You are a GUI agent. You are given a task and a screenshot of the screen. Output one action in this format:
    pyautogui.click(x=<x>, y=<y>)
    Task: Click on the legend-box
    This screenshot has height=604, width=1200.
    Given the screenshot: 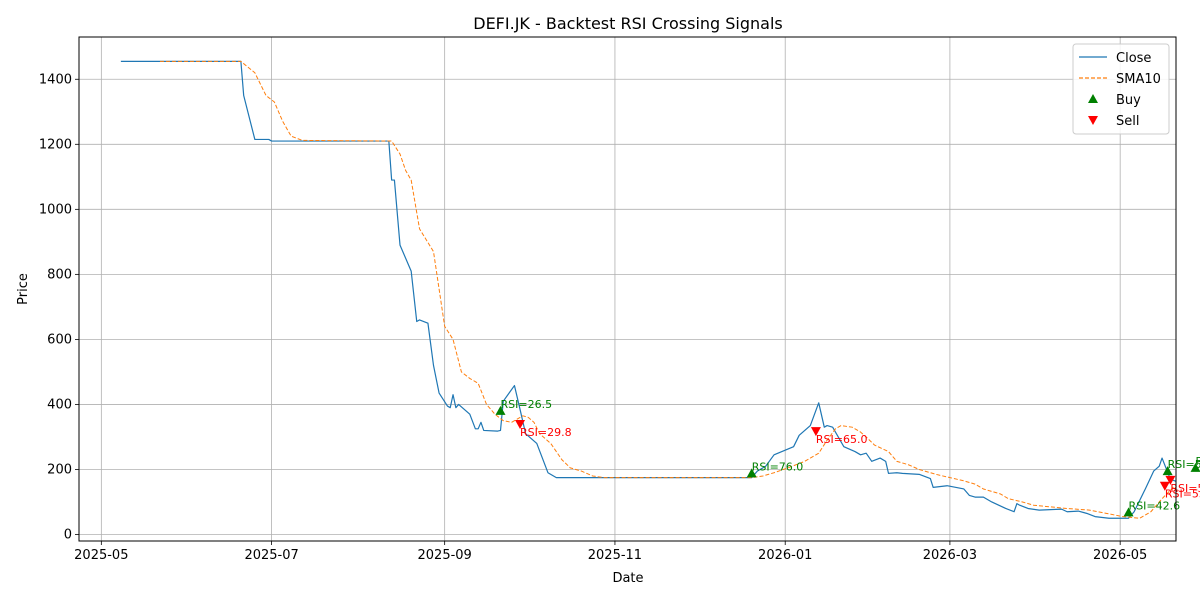 What is the action you would take?
    pyautogui.click(x=1121, y=89)
    